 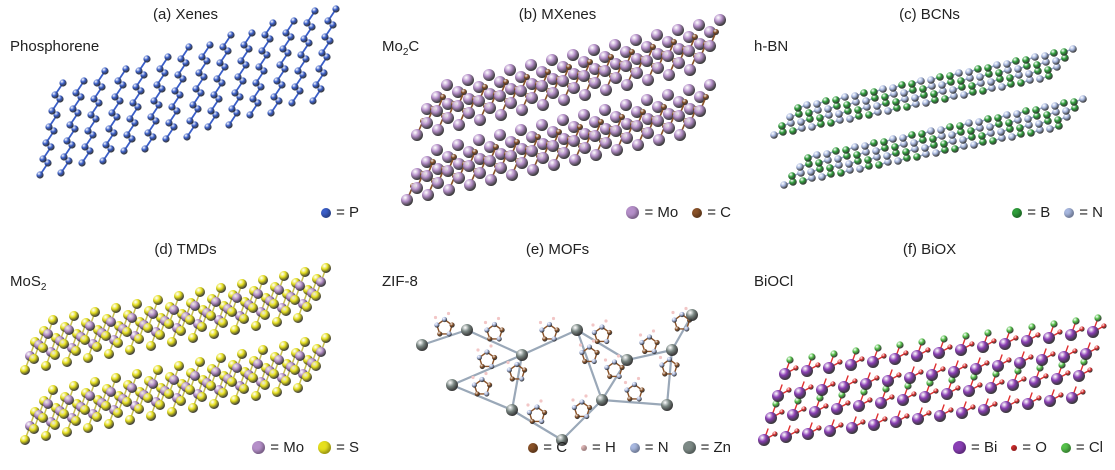 What do you see at coordinates (678, 212) in the screenshot?
I see `legend: = Mo = C` at bounding box center [678, 212].